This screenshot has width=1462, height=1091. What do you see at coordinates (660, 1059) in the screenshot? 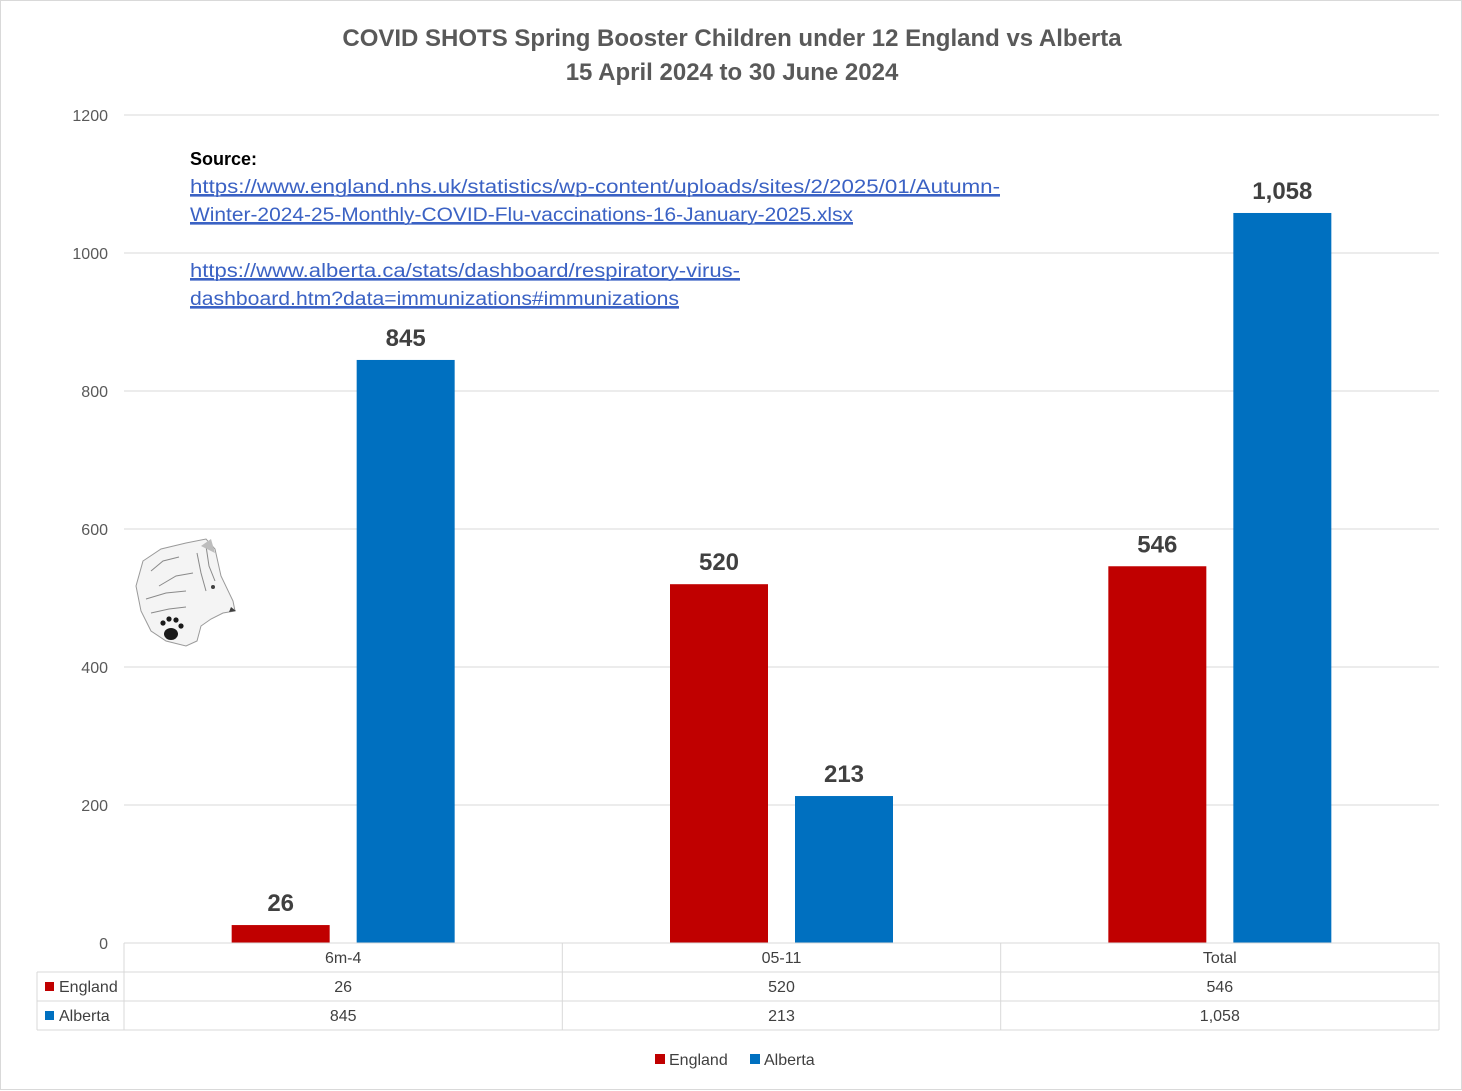
I see `legend-swatch-england` at bounding box center [660, 1059].